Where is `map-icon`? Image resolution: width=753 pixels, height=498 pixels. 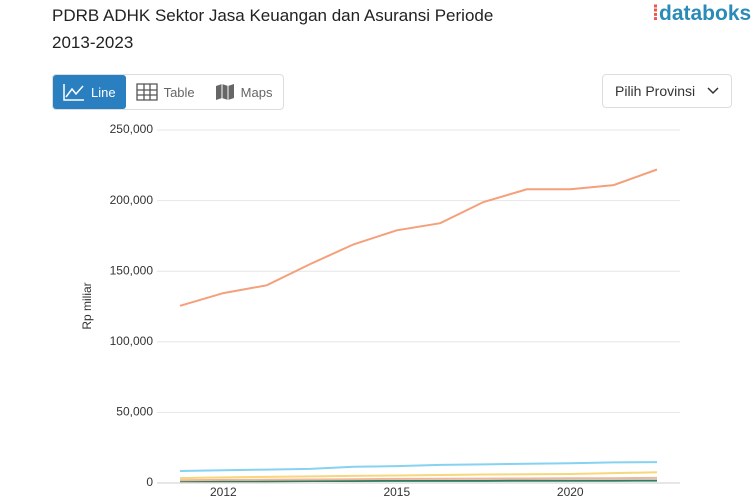 map-icon is located at coordinates (224, 92).